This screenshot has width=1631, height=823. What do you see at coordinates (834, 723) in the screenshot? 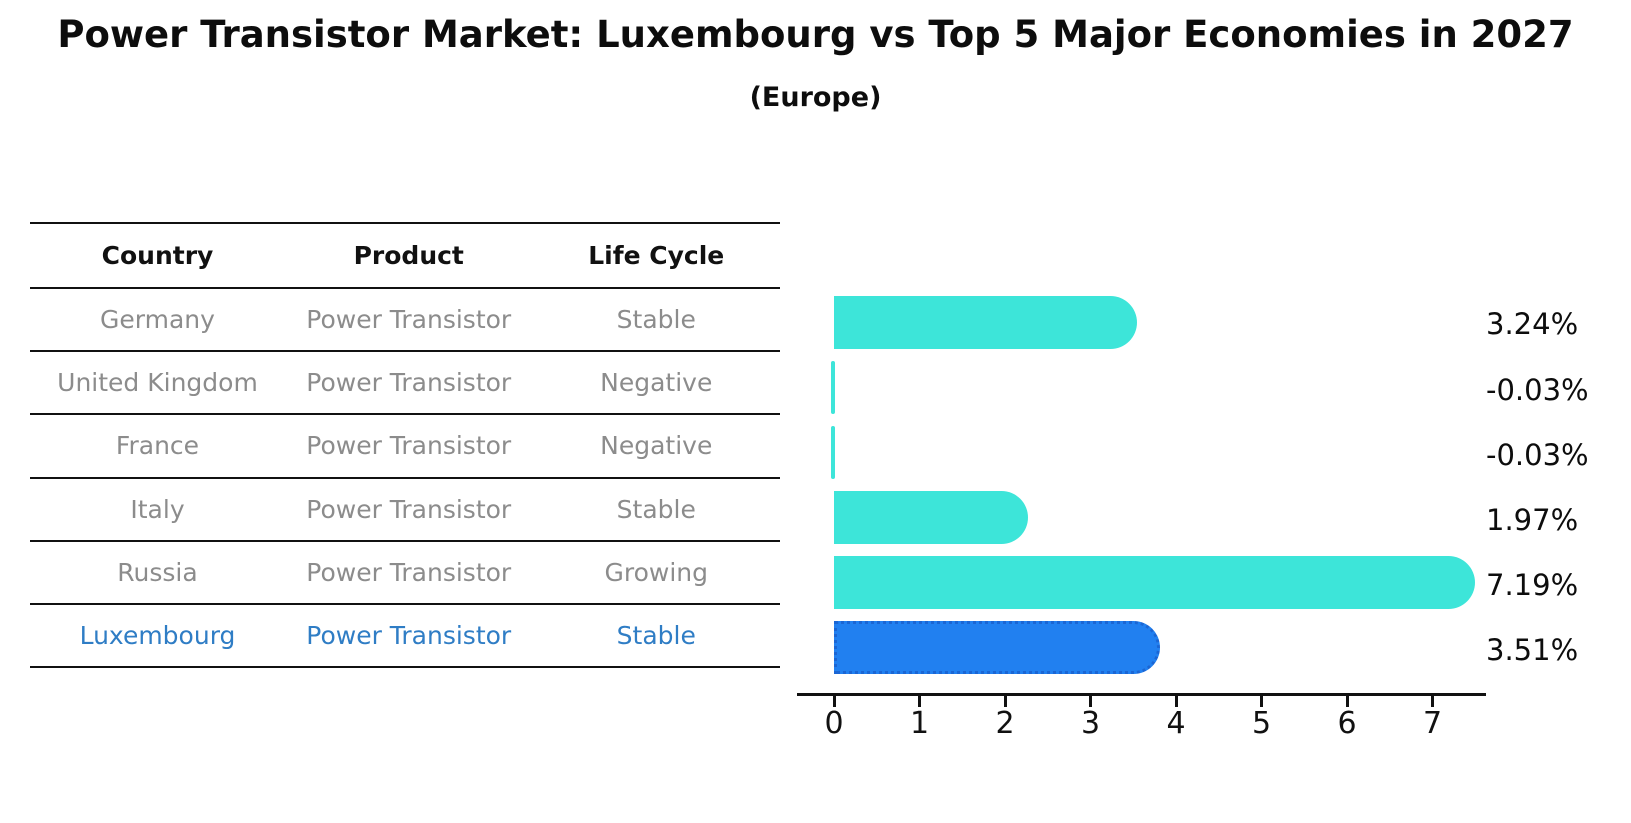
I see `x-axis-tick-label-0: 0` at bounding box center [834, 723].